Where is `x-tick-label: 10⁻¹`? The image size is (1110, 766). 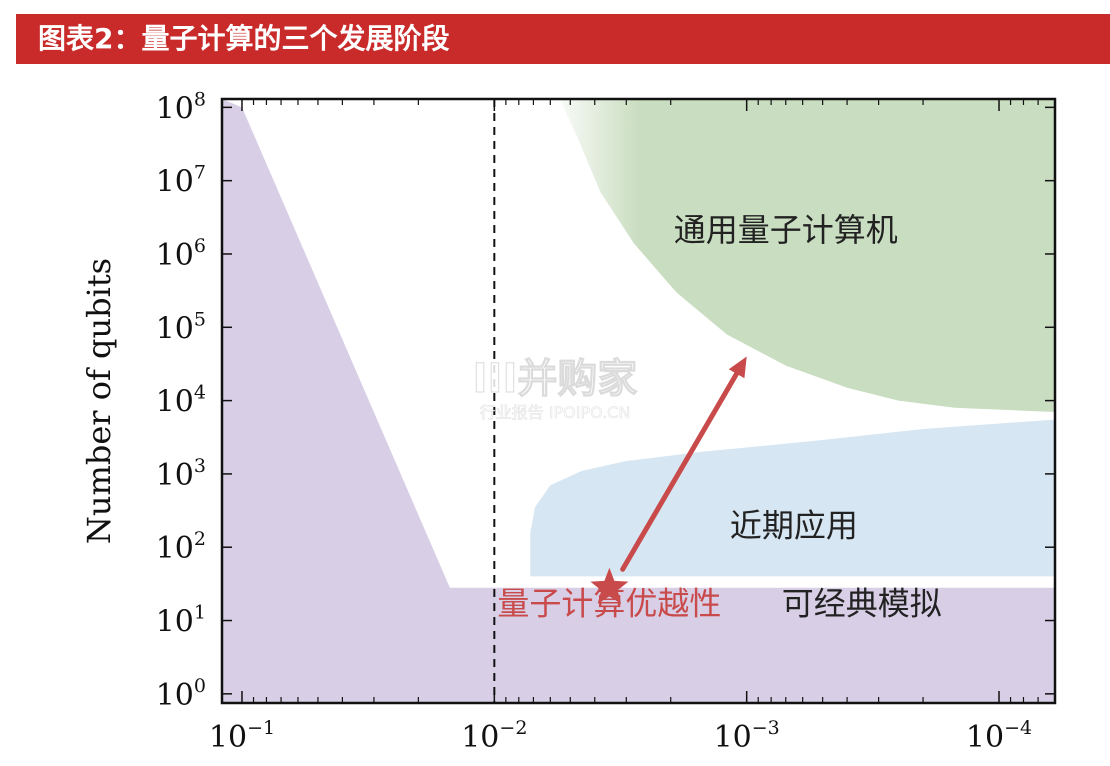
x-tick-label: 10⁻¹ is located at coordinates (242, 736).